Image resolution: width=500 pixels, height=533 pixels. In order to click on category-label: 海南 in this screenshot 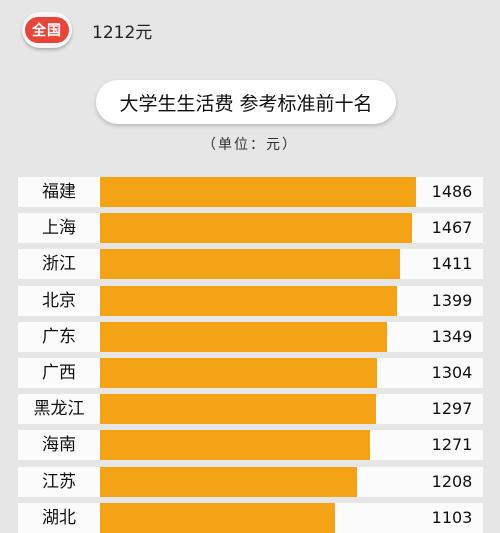, I will do `click(59, 445)`.